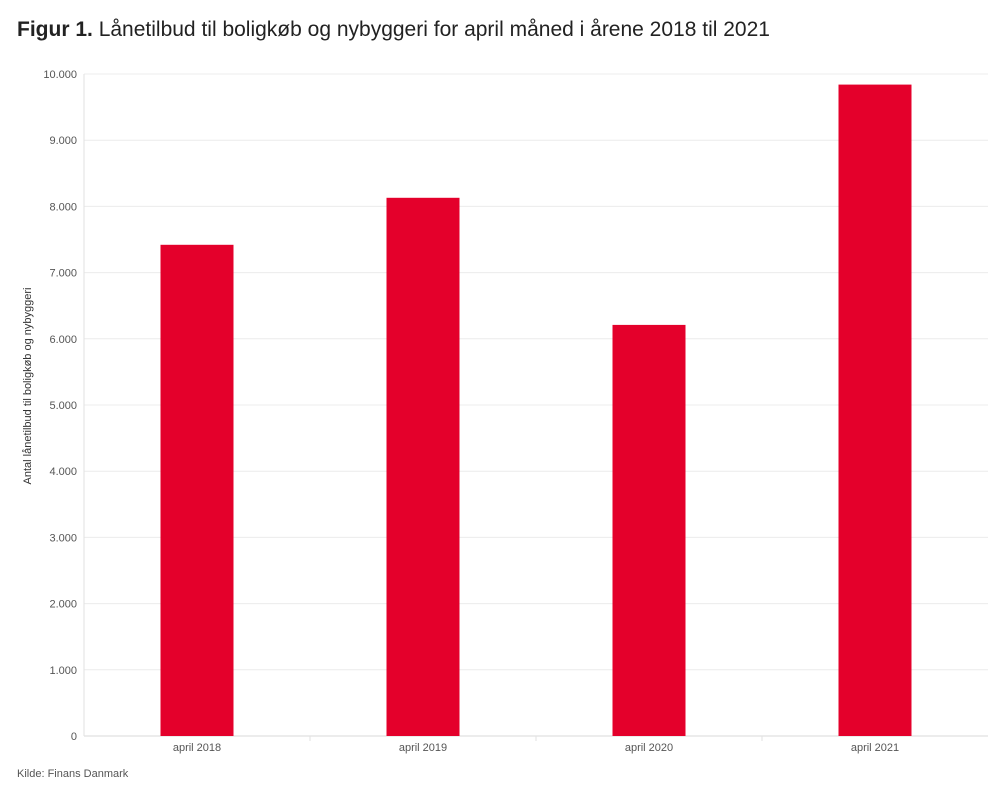 The width and height of the screenshot is (1000, 800). What do you see at coordinates (63, 406) in the screenshot?
I see `y-tick-label: 5.000` at bounding box center [63, 406].